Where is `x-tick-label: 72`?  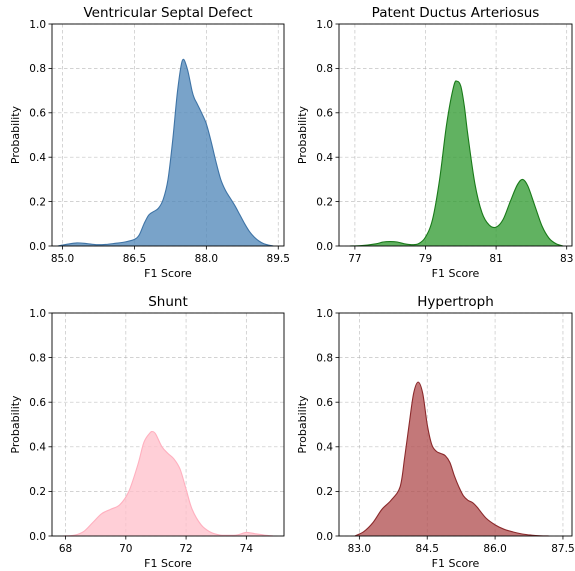 x-tick-label: 72 is located at coordinates (185, 549).